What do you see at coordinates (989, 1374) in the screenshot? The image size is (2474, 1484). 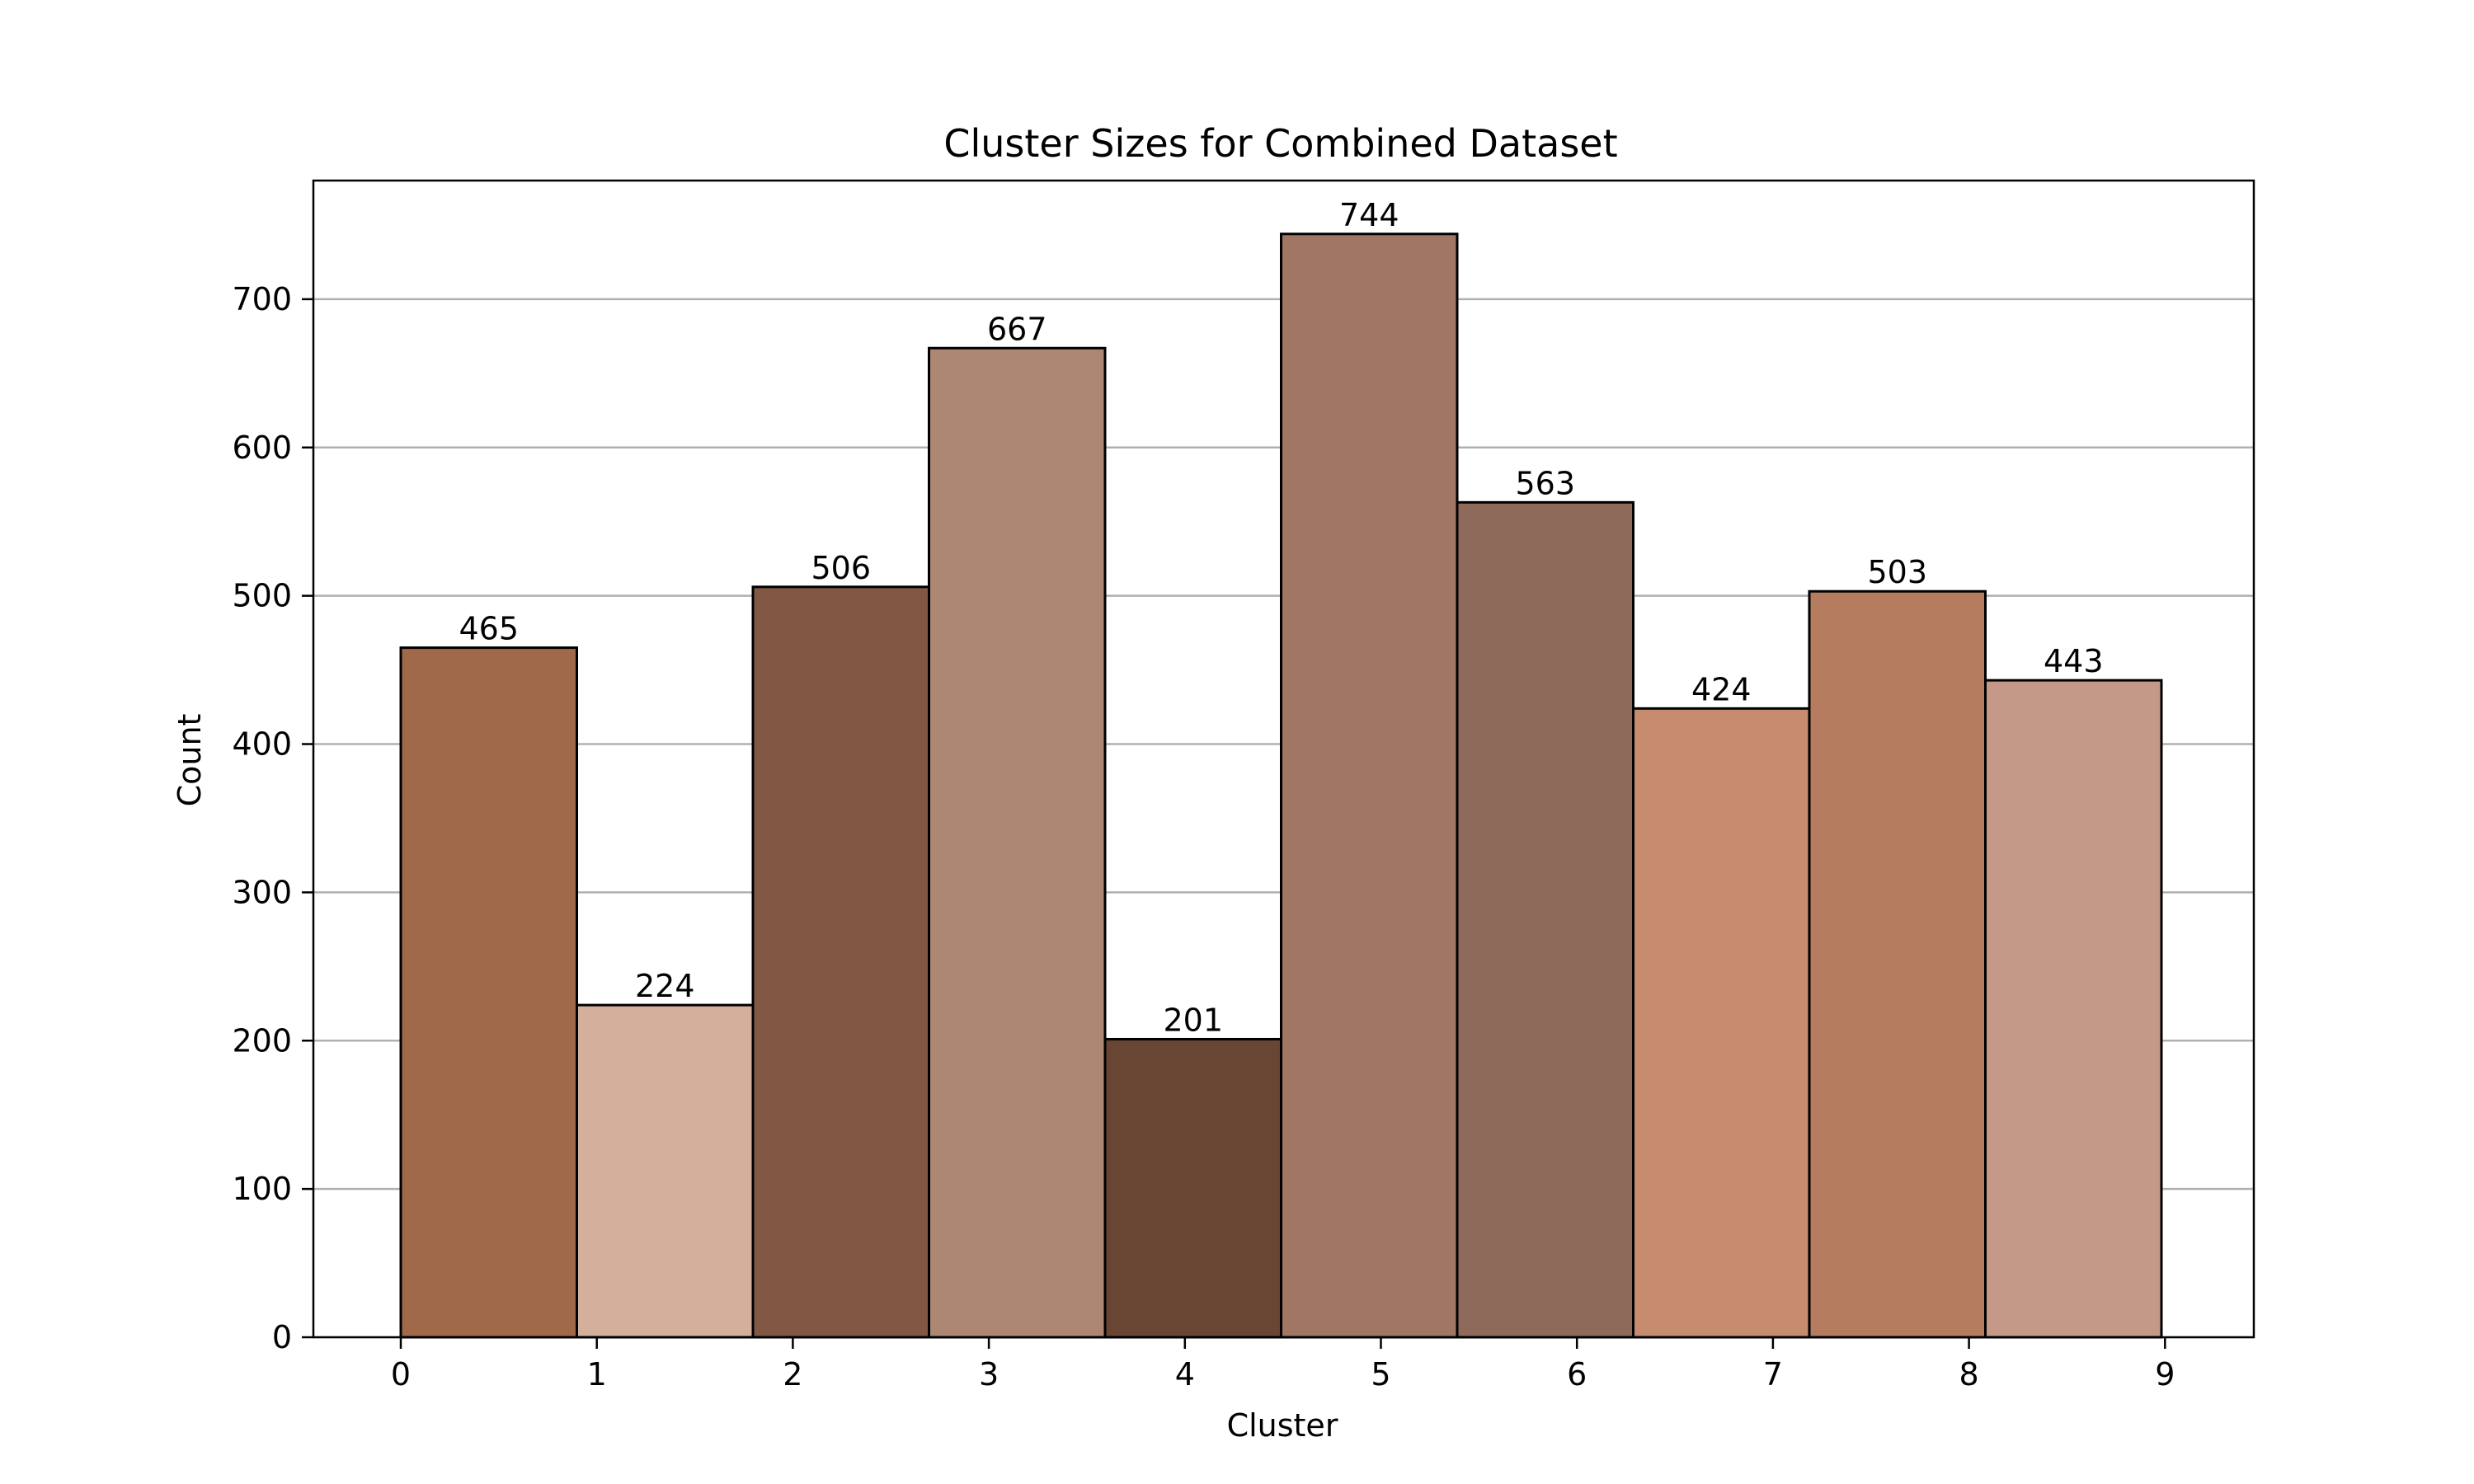 I see `x-tick-label: 3` at bounding box center [989, 1374].